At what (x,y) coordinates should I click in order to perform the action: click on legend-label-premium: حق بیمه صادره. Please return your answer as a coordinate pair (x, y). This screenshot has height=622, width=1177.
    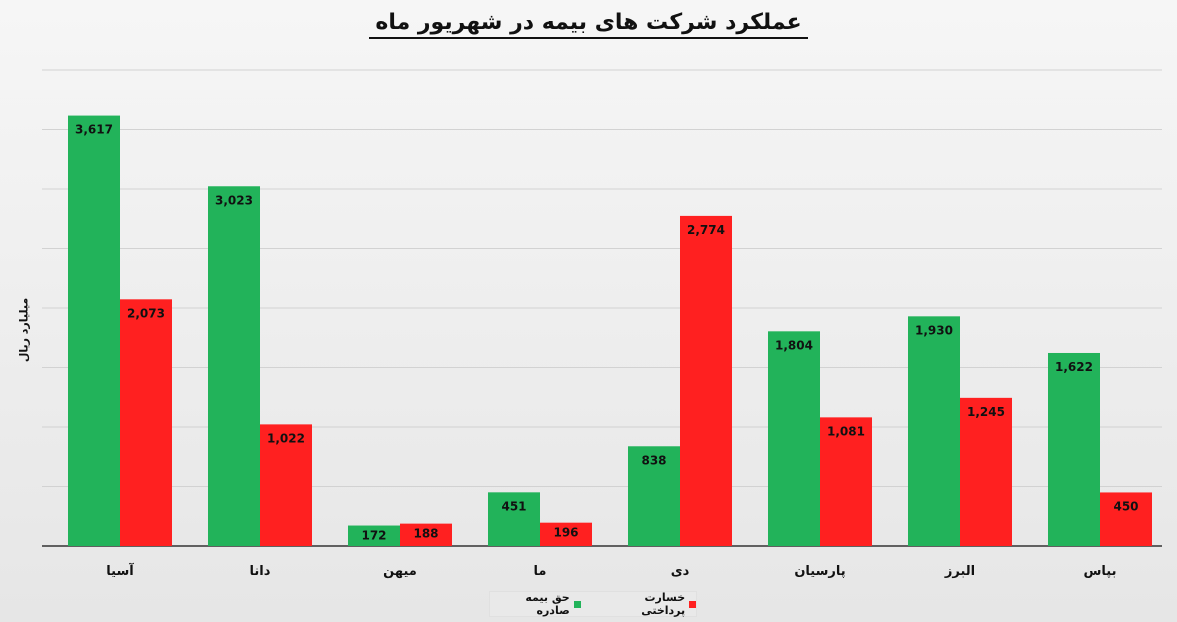
    Looking at the image, I should click on (547, 604).